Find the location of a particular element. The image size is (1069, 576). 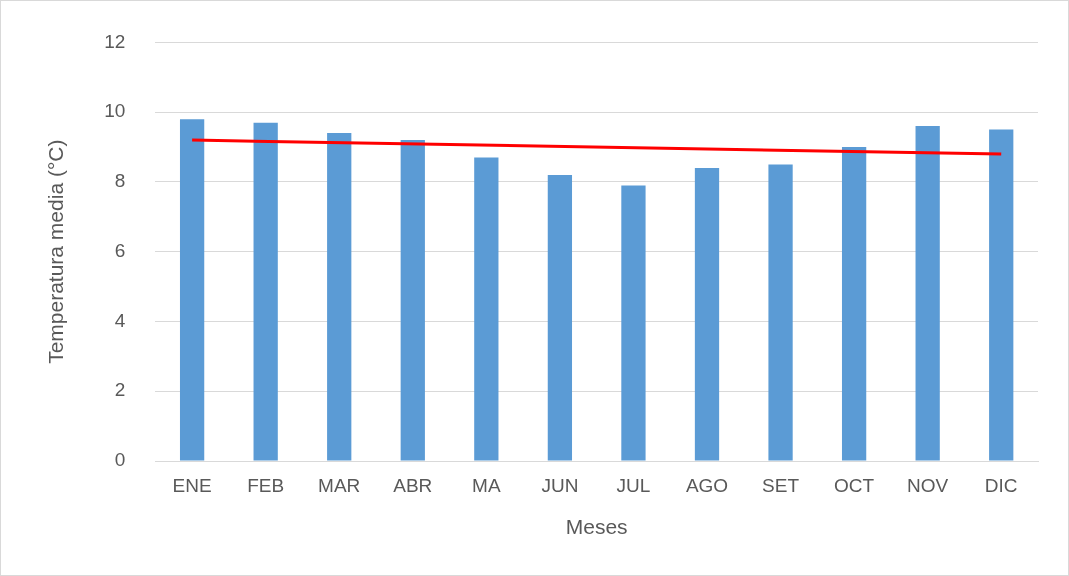

x-tick-label: NOV is located at coordinates (928, 485).